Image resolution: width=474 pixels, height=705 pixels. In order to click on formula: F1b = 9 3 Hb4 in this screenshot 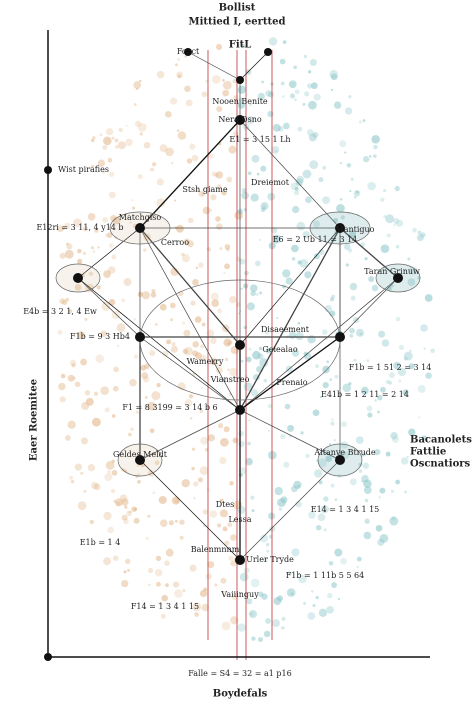, I will do `click(100, 336)`.